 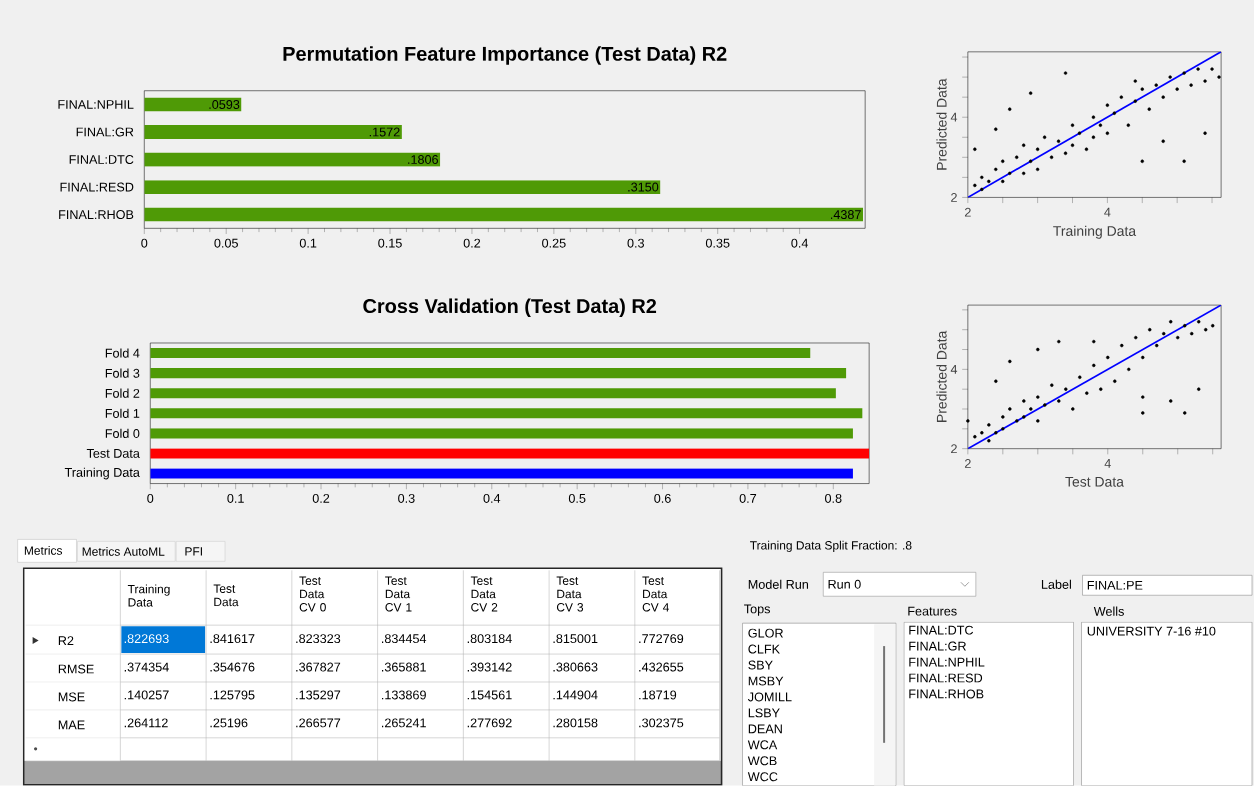 I want to click on y-tick-label: FINAL:GR, so click(x=105, y=132).